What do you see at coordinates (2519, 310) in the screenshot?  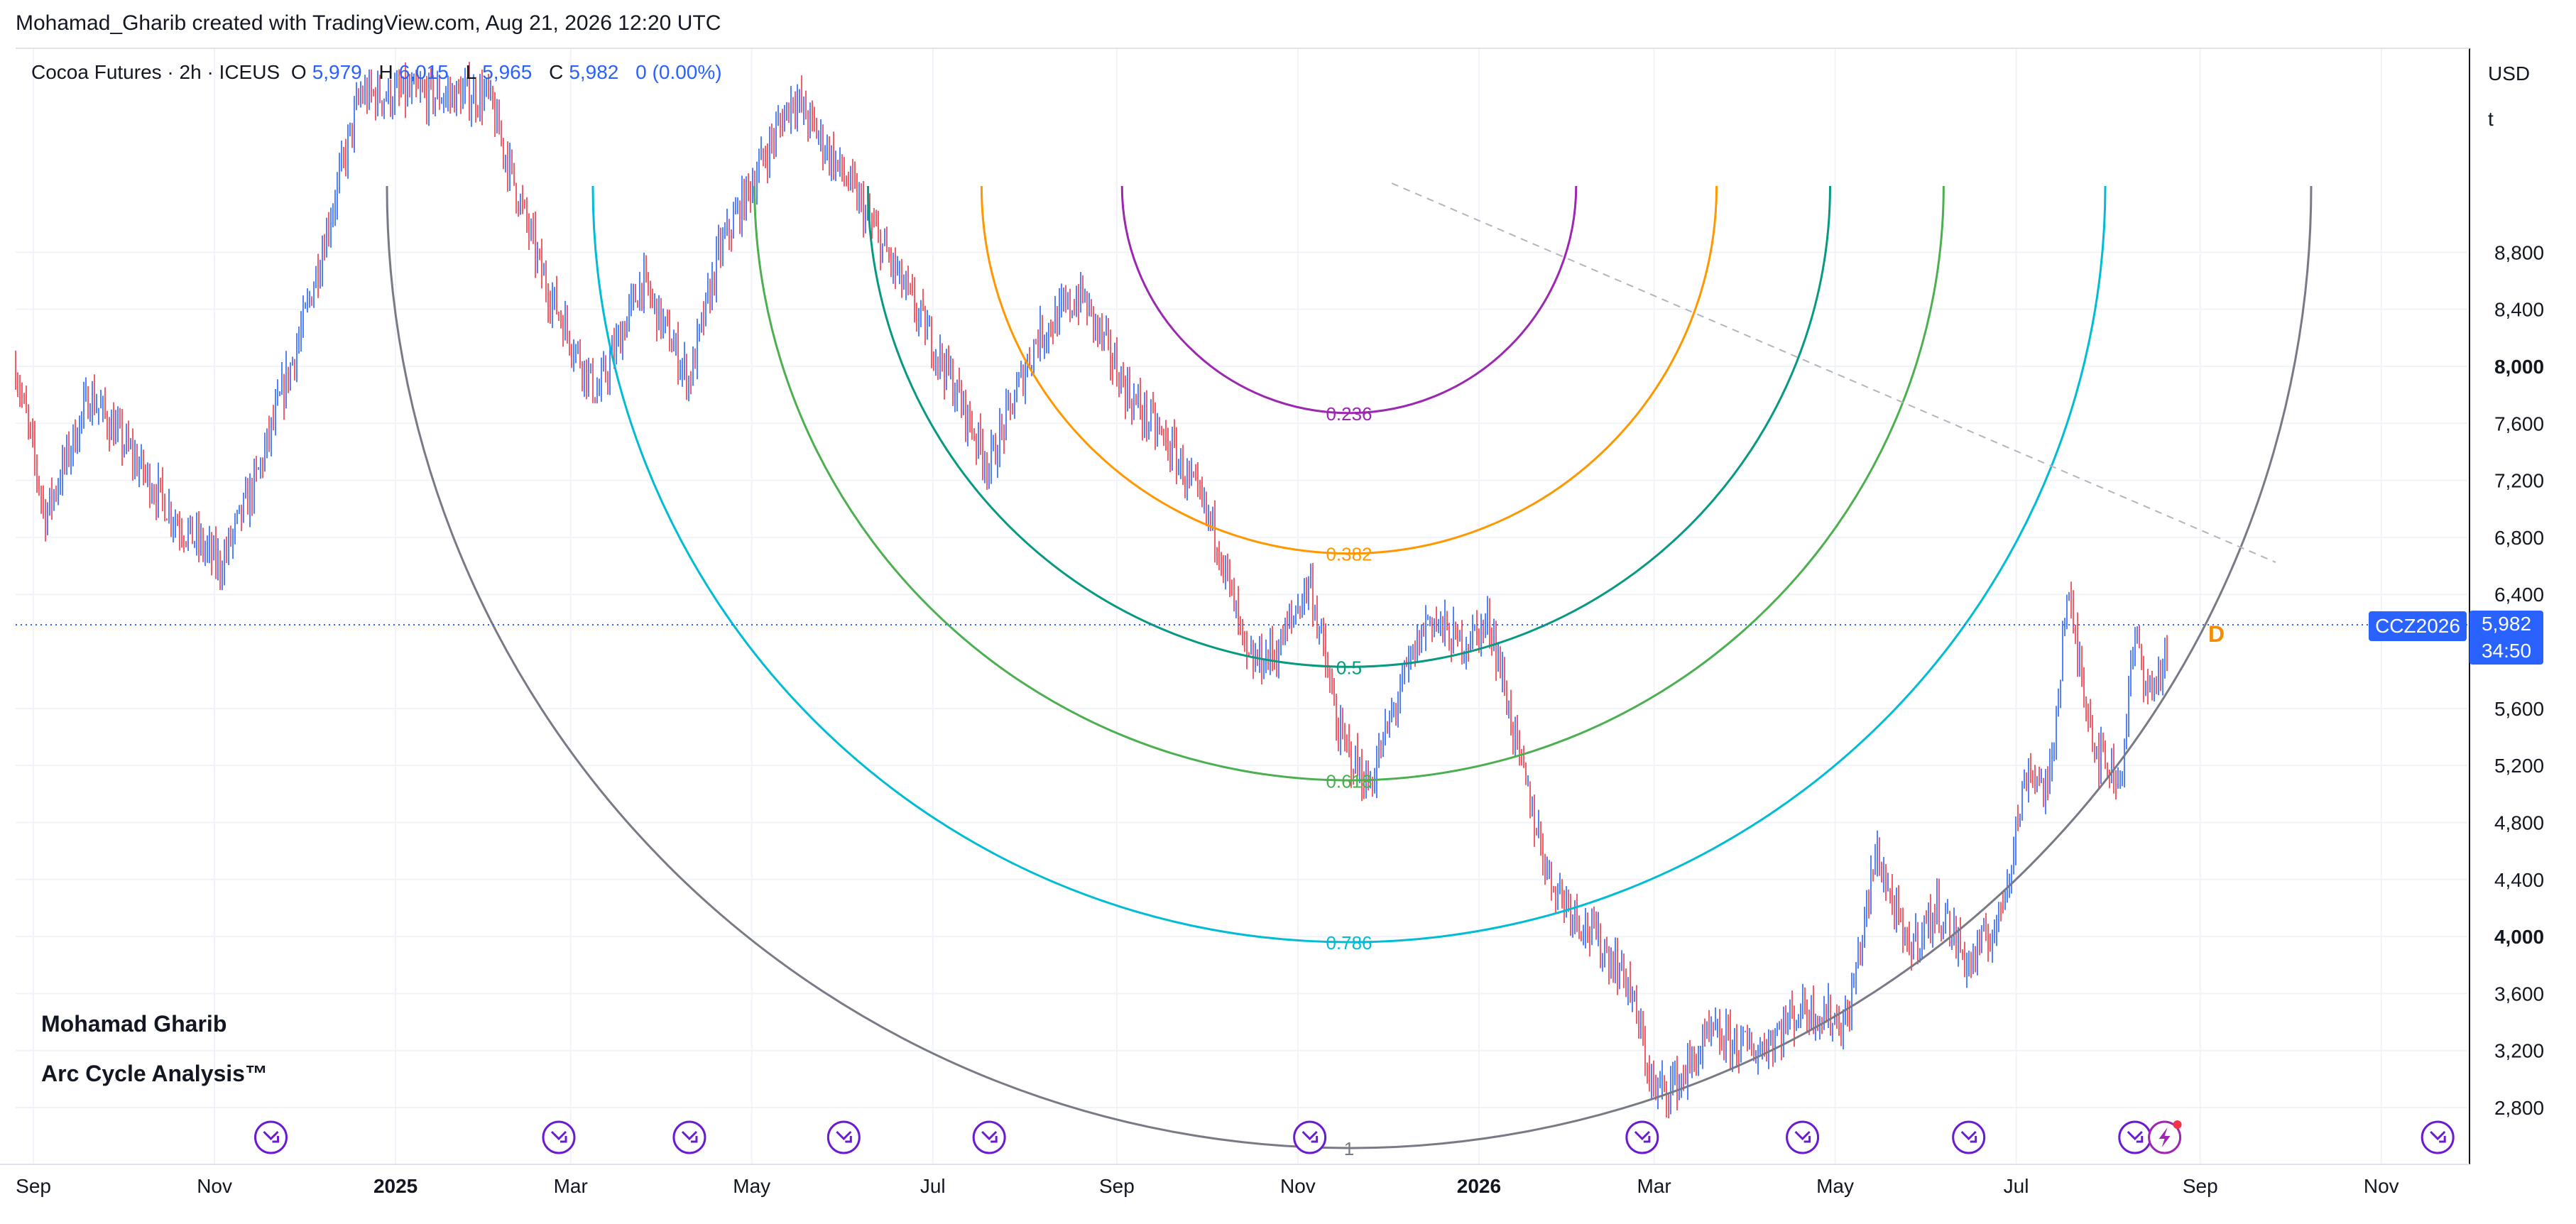 I see `price-tick-label: 8,400` at bounding box center [2519, 310].